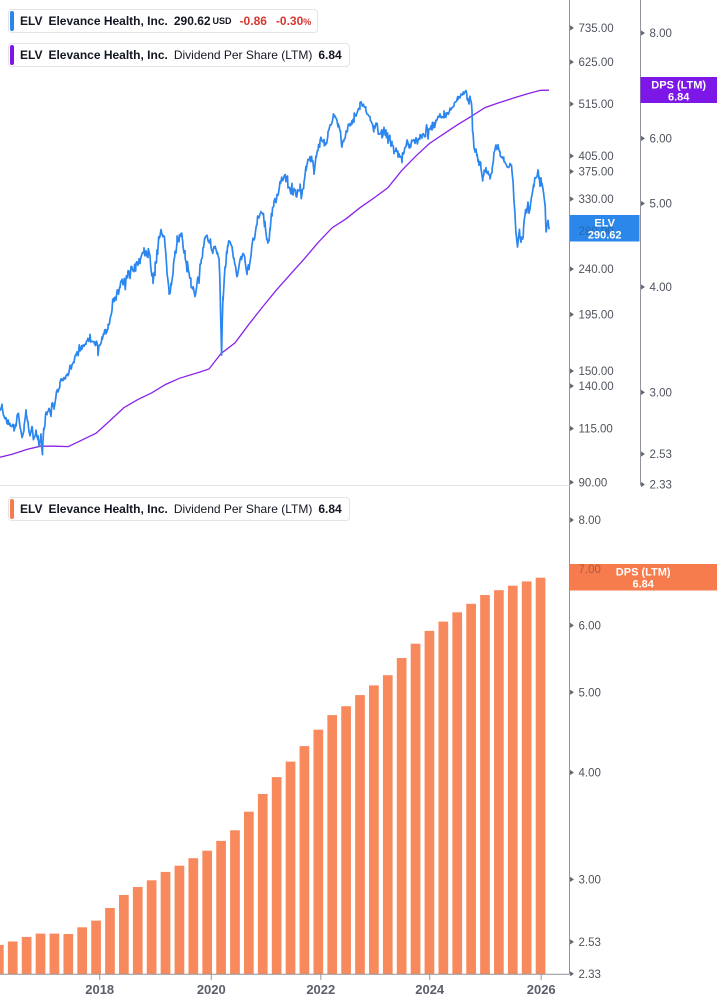  What do you see at coordinates (596, 105) in the screenshot?
I see `svg-text: 515.00` at bounding box center [596, 105].